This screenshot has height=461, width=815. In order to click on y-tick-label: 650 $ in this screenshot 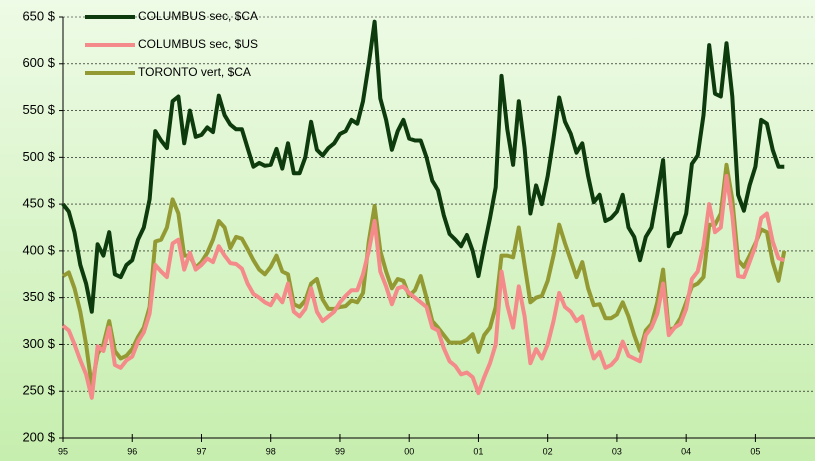, I will do `click(38, 15)`.